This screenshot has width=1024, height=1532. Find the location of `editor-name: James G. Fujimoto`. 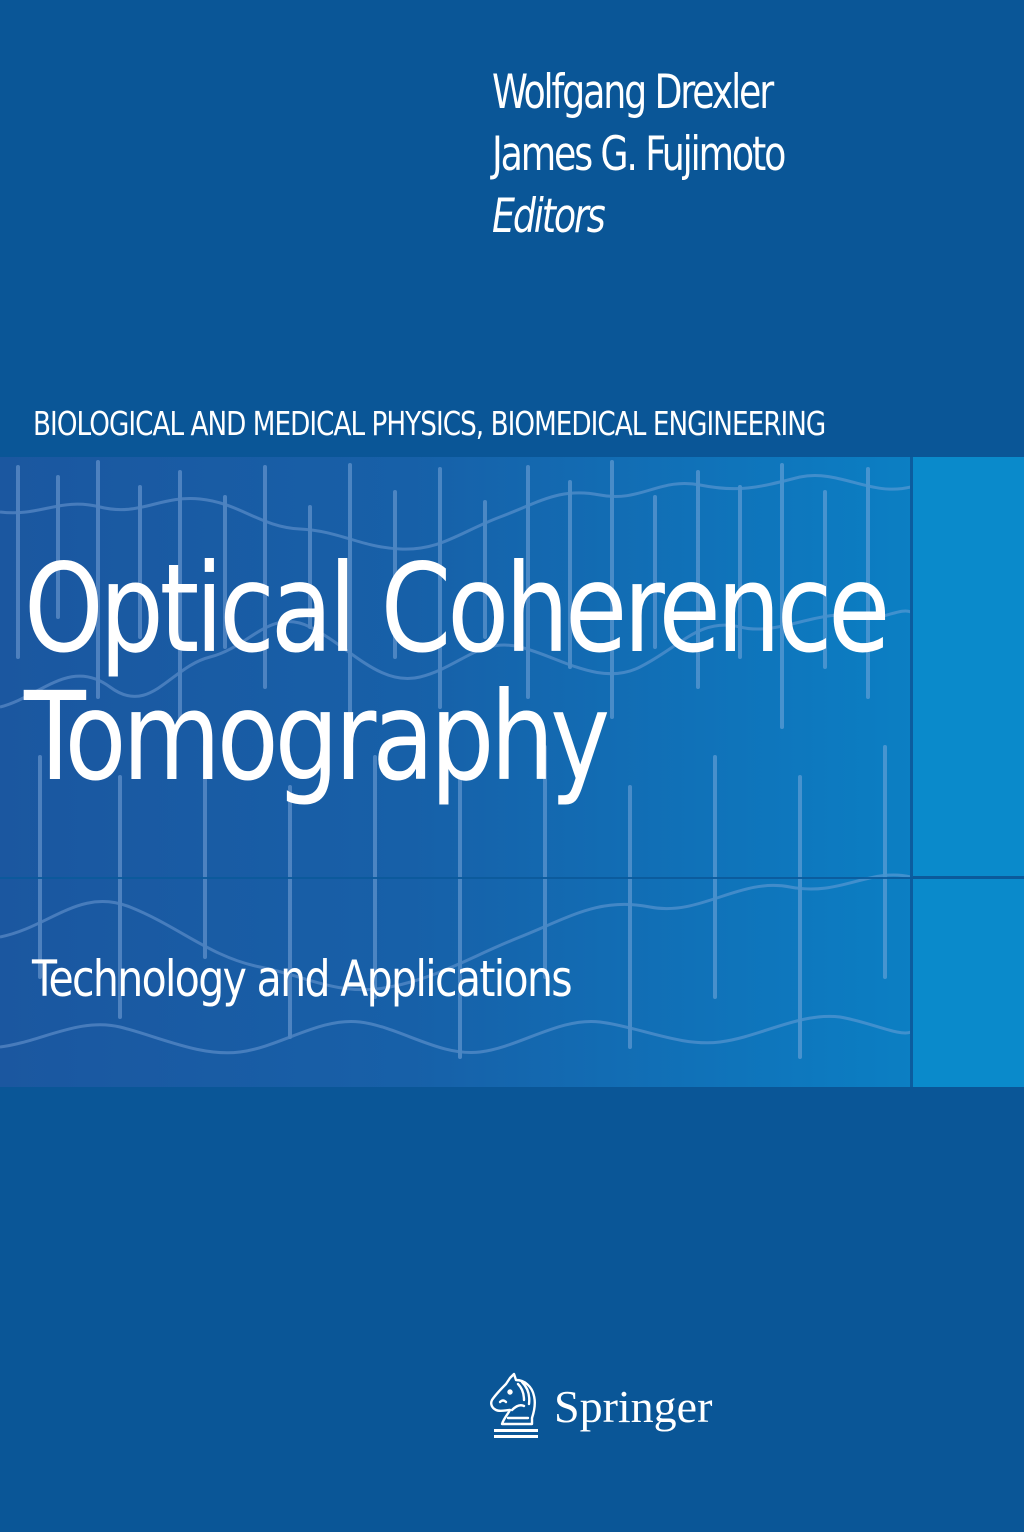

editor-name: James G. Fujimoto is located at coordinates (639, 154).